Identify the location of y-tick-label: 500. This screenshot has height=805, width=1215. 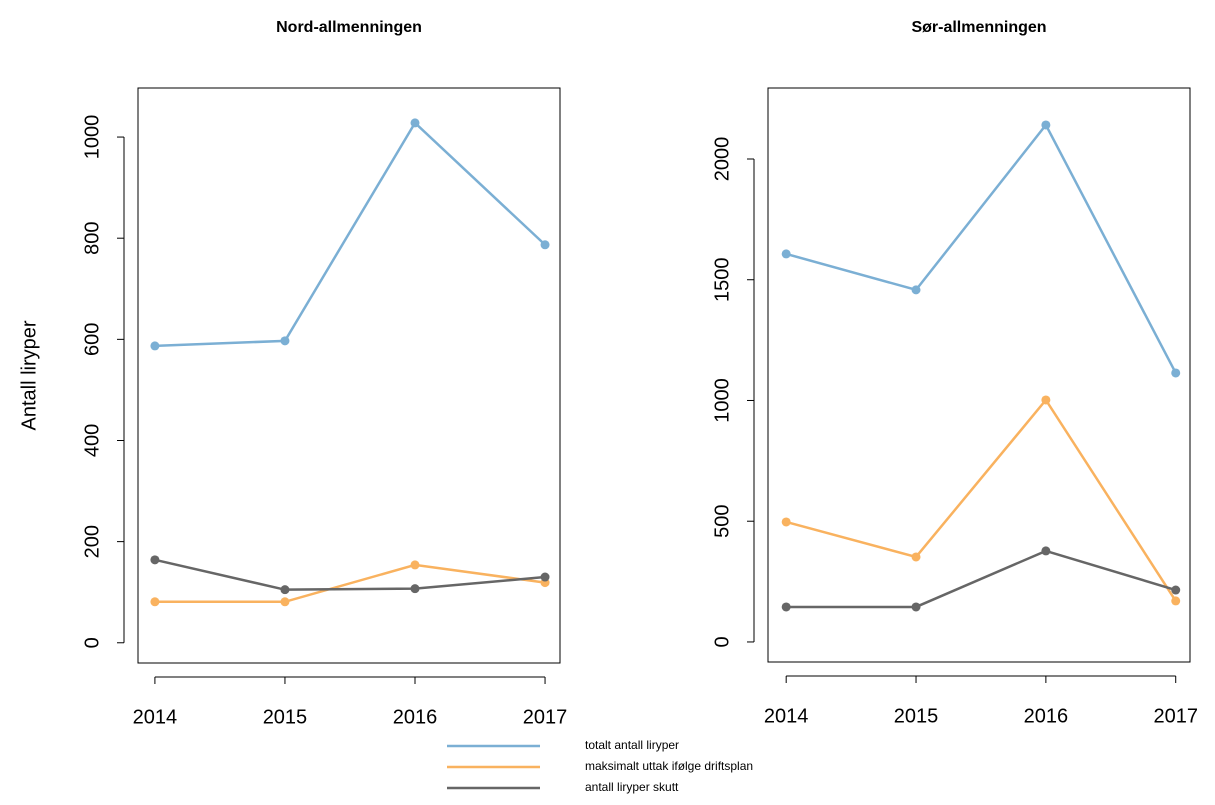
(722, 521).